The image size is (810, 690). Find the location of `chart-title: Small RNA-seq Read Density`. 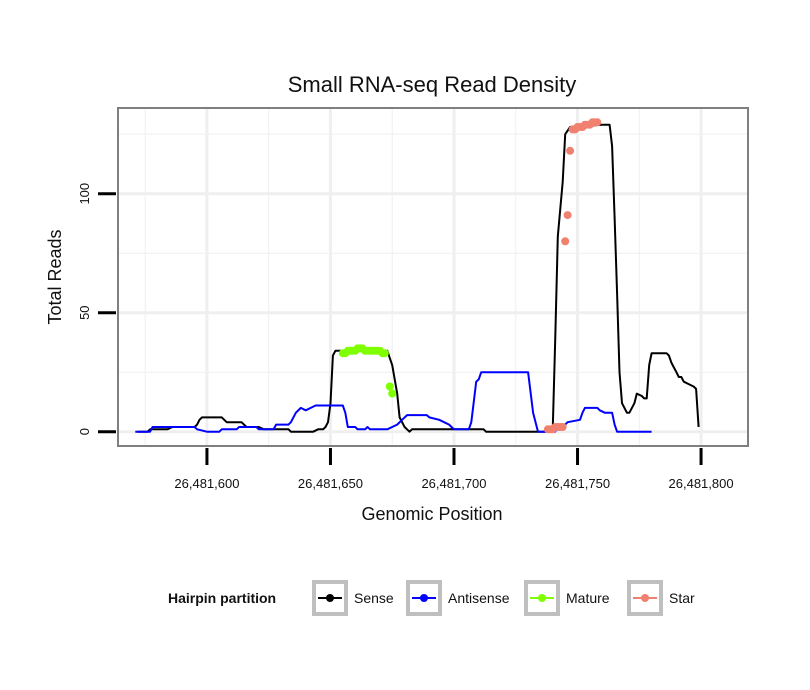

chart-title: Small RNA-seq Read Density is located at coordinates (432, 84).